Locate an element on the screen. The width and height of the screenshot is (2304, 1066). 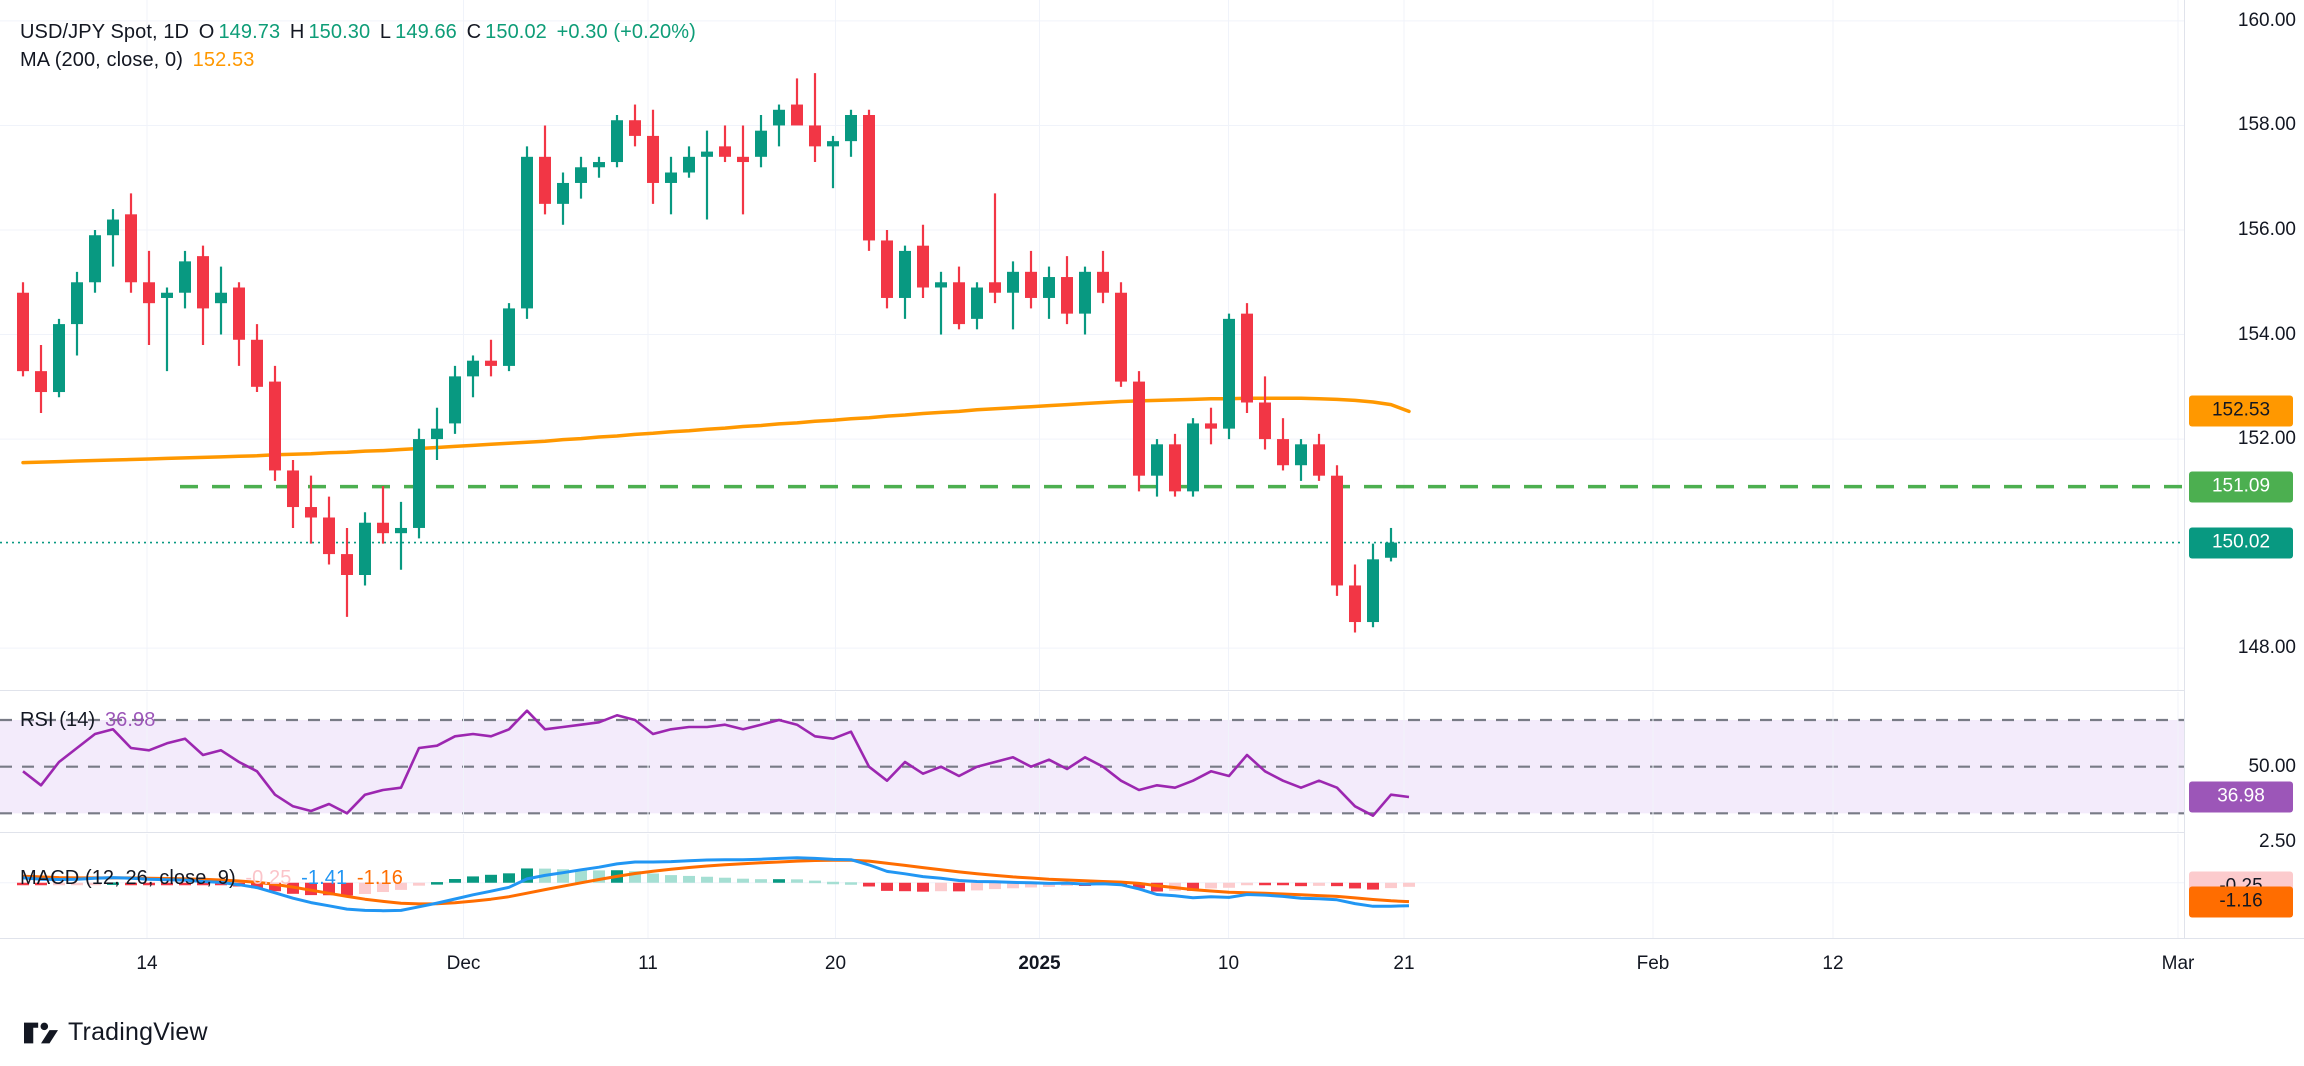
time-tick-4: 2025 is located at coordinates (1039, 963).